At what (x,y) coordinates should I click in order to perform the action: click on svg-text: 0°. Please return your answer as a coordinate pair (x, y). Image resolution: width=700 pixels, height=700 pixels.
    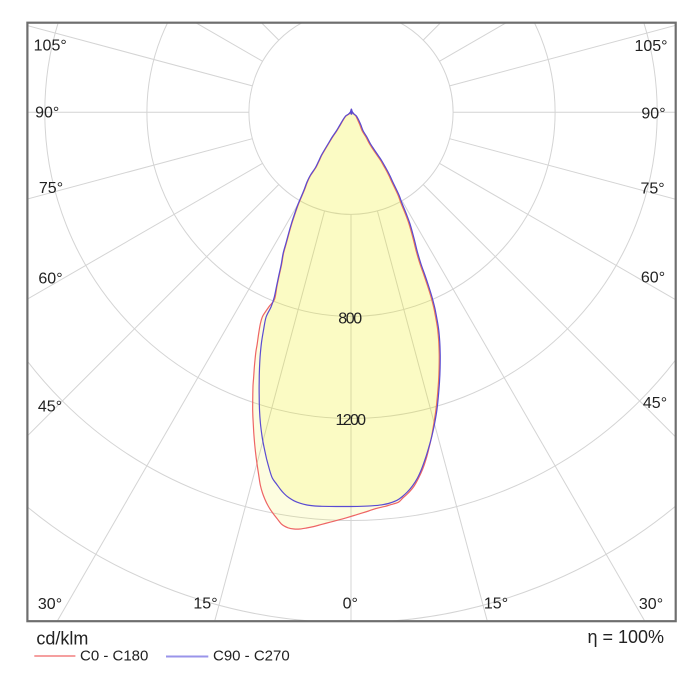
    Looking at the image, I should click on (350, 604).